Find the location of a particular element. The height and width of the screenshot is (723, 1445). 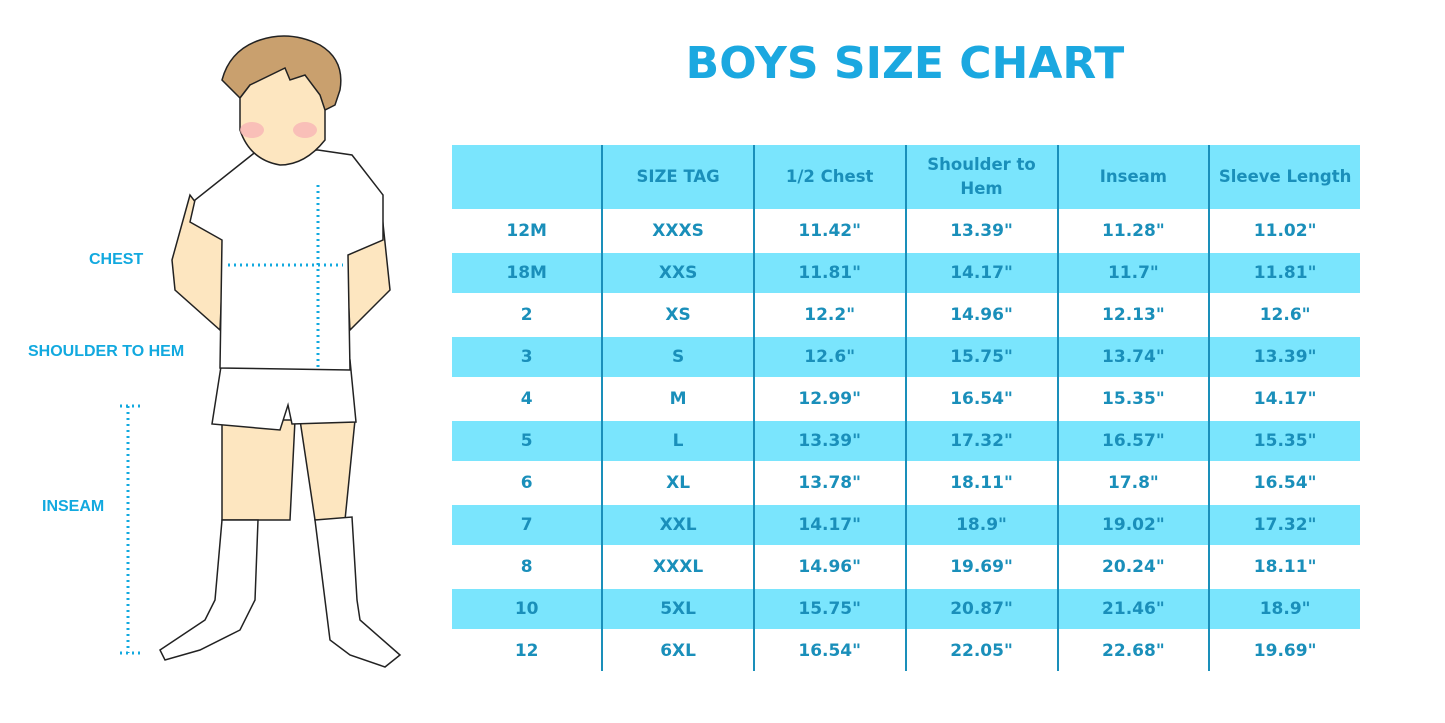

column-header: Sleeve Length is located at coordinates (1284, 177).